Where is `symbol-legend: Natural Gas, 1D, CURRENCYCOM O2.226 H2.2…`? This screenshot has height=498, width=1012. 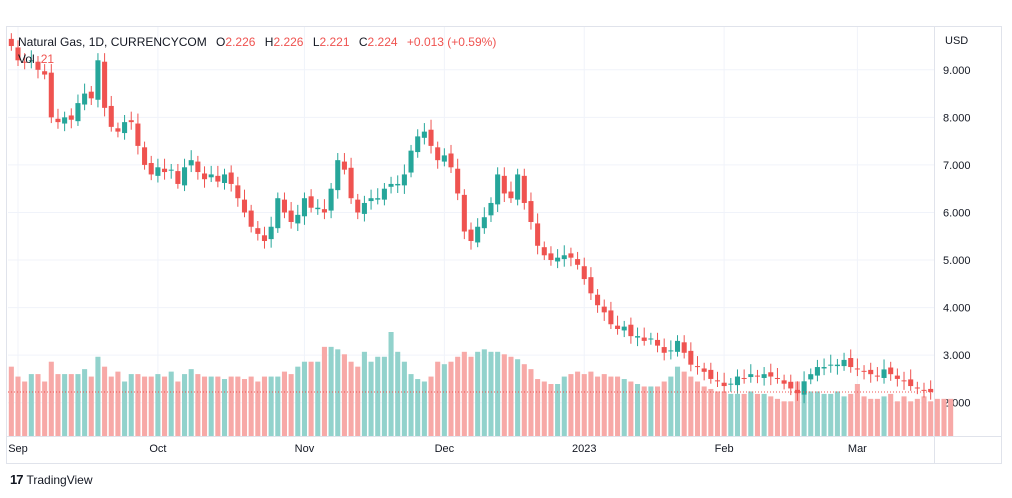
symbol-legend: Natural Gas, 1D, CURRENCYCOM O2.226 H2.2… is located at coordinates (257, 42).